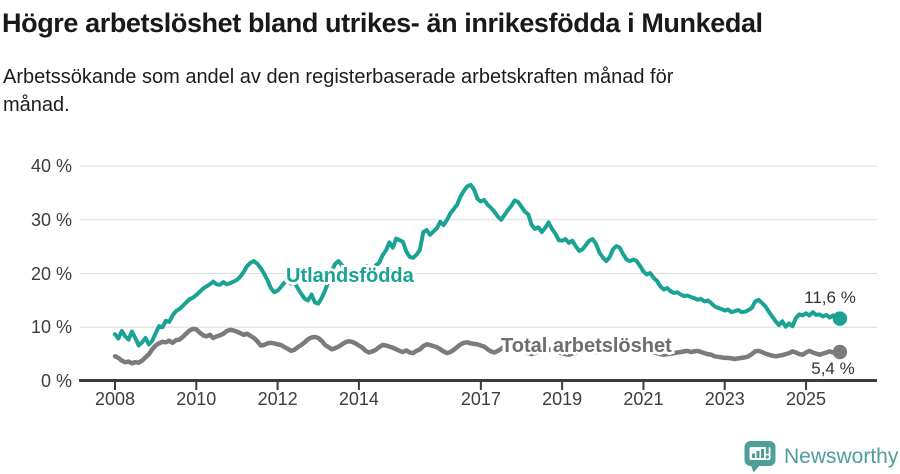 The width and height of the screenshot is (900, 474). I want to click on x-tick-label: 2021, so click(643, 399).